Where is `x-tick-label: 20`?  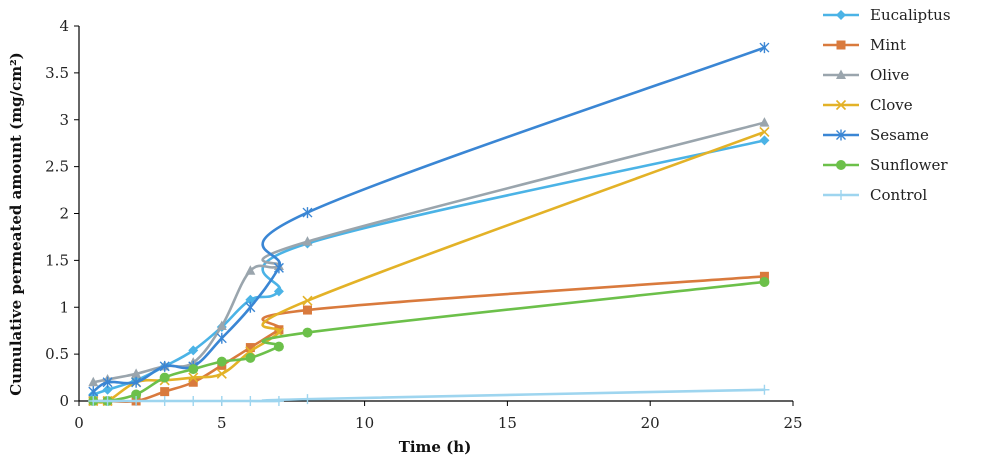 x-tick-label: 20 is located at coordinates (650, 423).